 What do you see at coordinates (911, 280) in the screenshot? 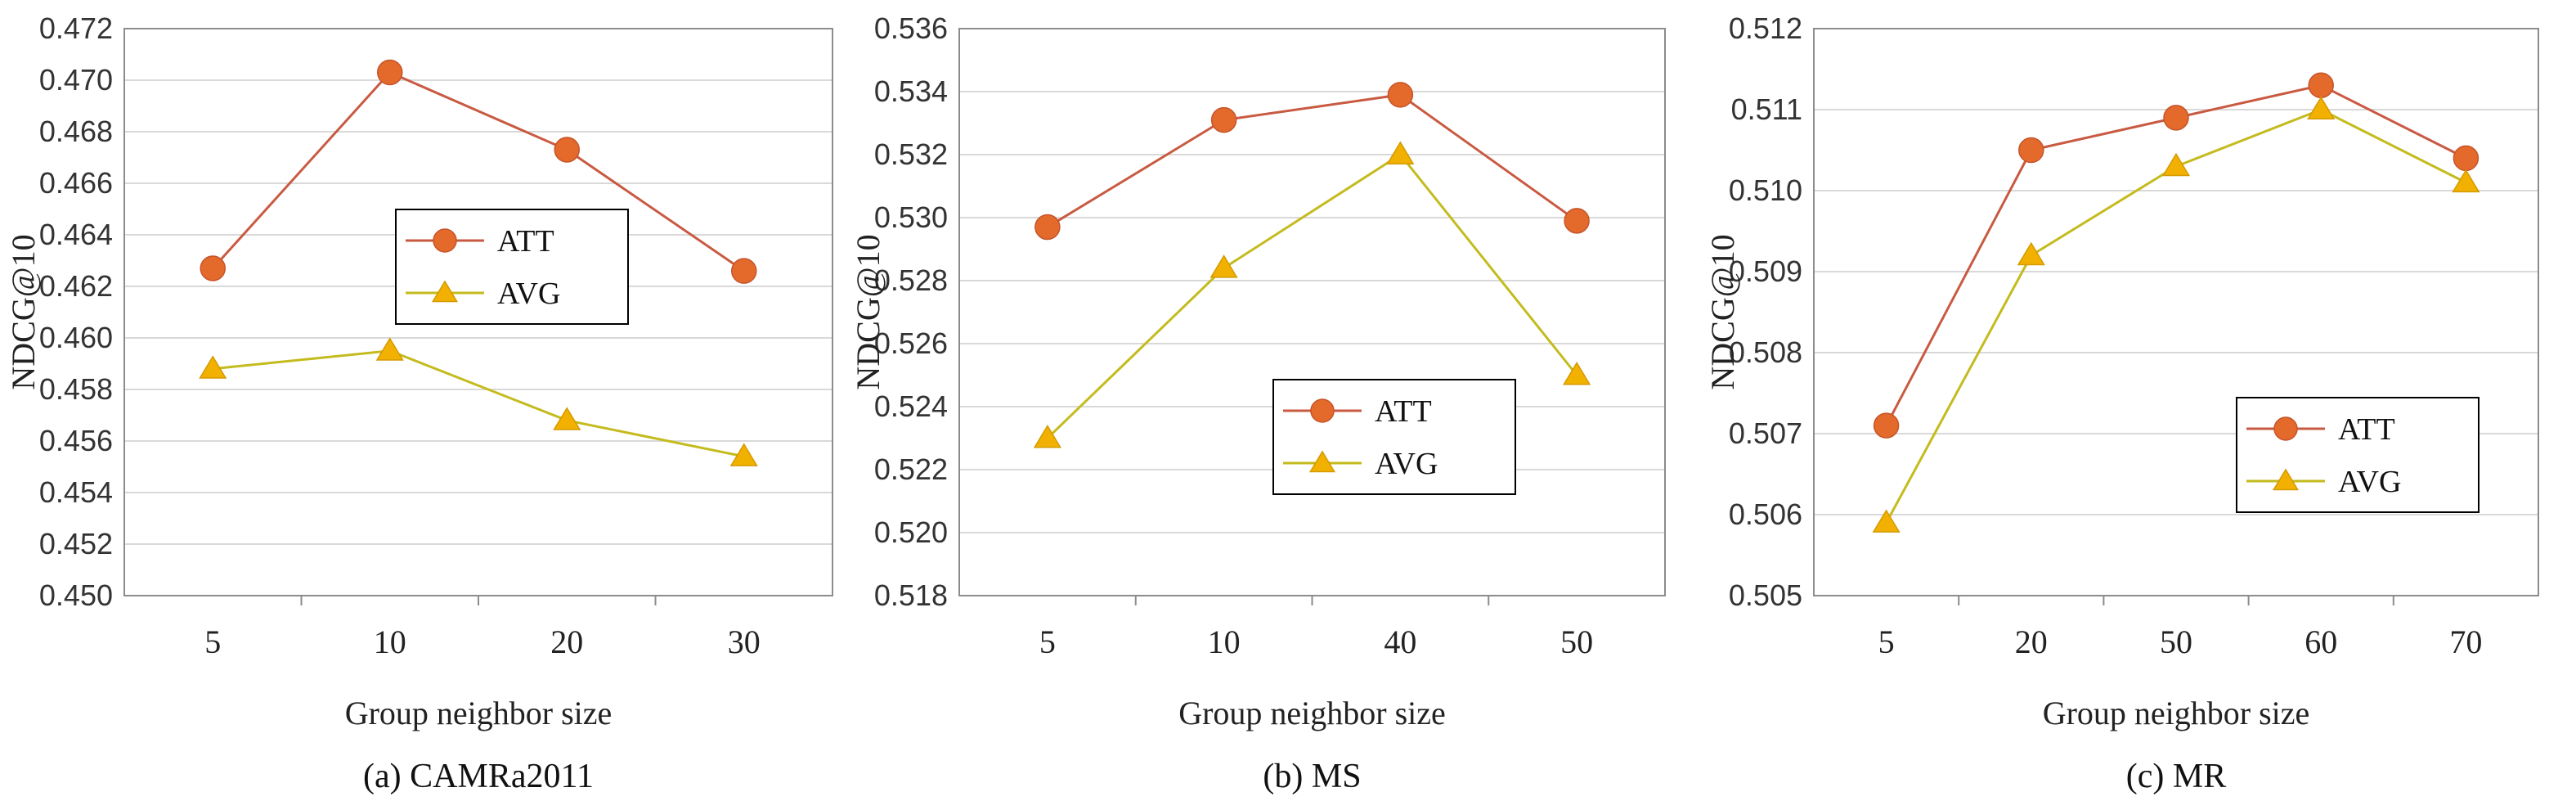
I see `y-tick-label: 0.528` at bounding box center [911, 280].